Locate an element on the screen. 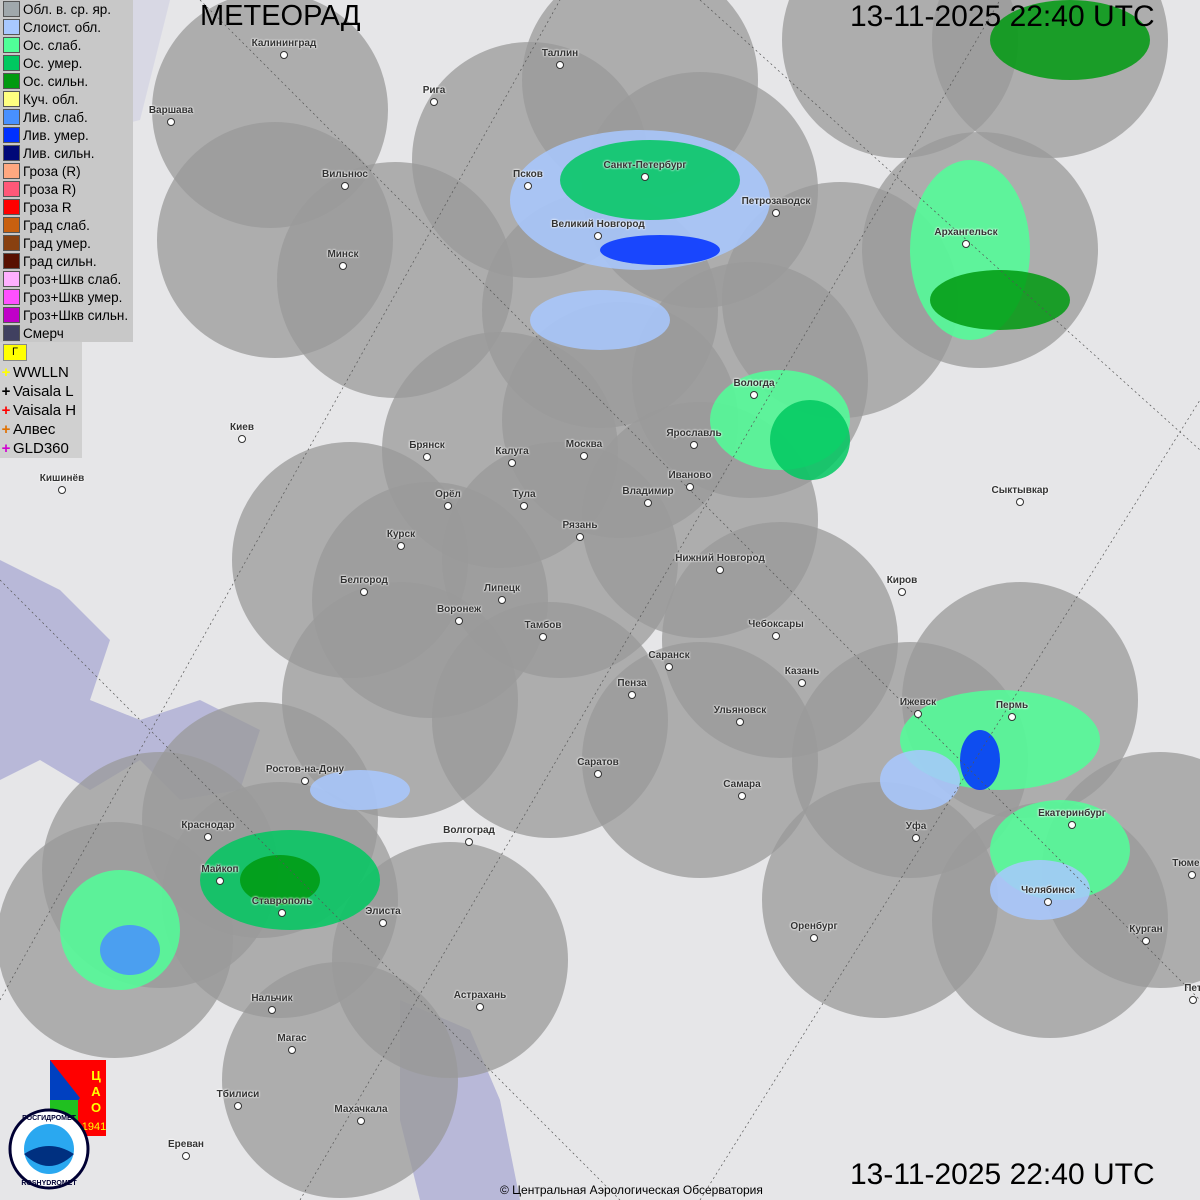 The height and width of the screenshot is (1200, 1200). city-label: Калуга is located at coordinates (512, 451).